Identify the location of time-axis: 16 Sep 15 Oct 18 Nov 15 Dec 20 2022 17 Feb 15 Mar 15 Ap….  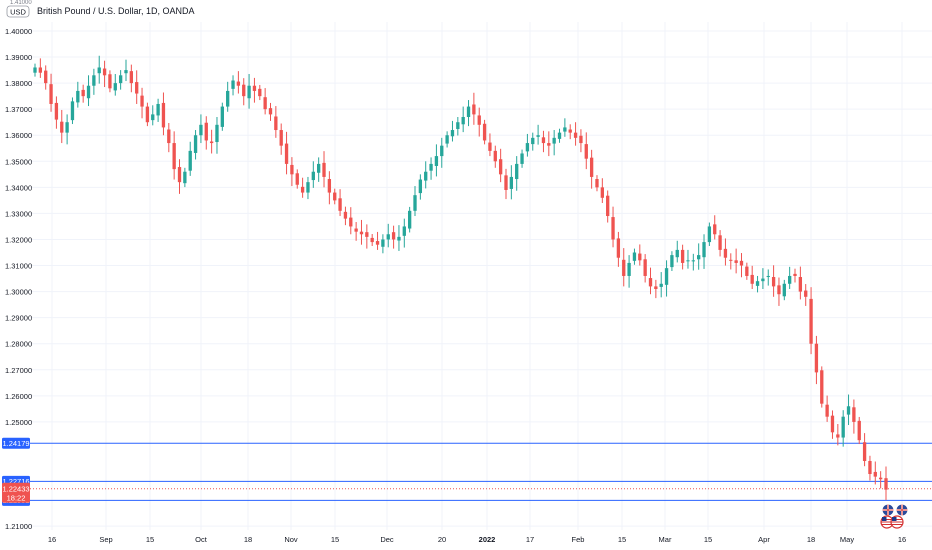
(477, 539).